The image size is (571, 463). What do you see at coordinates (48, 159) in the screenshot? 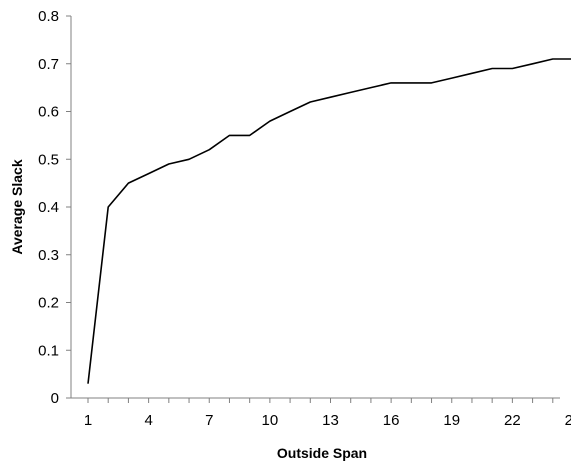
I see `y-tick-label: 0.5` at bounding box center [48, 159].